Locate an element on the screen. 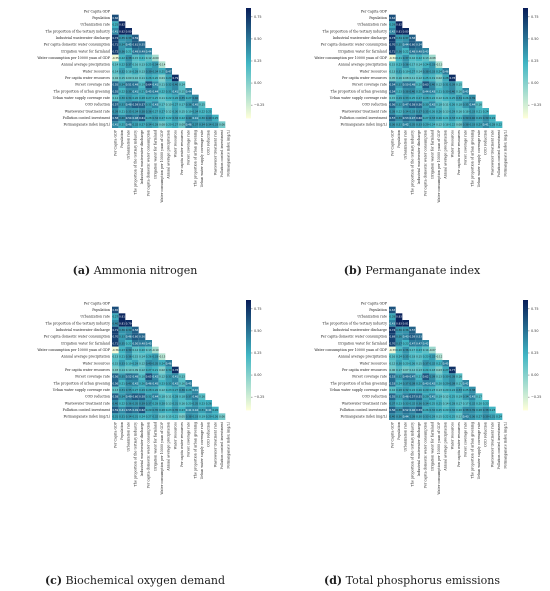 Image resolution: width=550 pixels, height=591 pixels. heatmap-a-value-10-1: 0.15 is located at coordinates (122, 78).